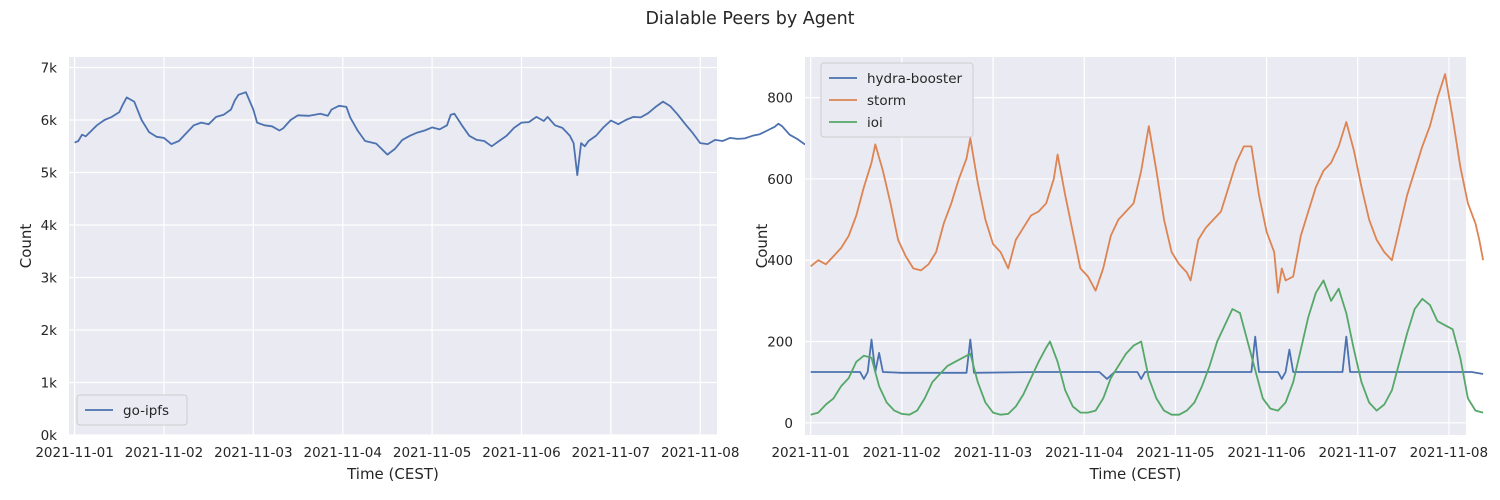 The width and height of the screenshot is (1500, 500). Describe the element at coordinates (49, 121) in the screenshot. I see `y-tick-label: 6k` at that location.